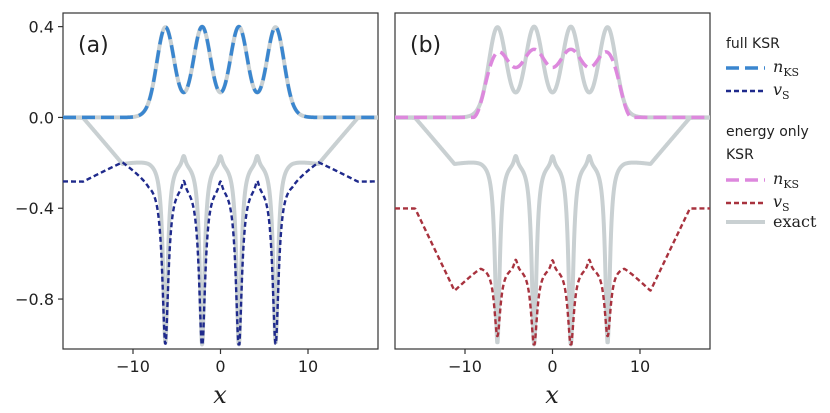 Image resolution: width=830 pixels, height=413 pixels. Describe the element at coordinates (93, 45) in the screenshot. I see `panel-a-label: (a)` at that location.